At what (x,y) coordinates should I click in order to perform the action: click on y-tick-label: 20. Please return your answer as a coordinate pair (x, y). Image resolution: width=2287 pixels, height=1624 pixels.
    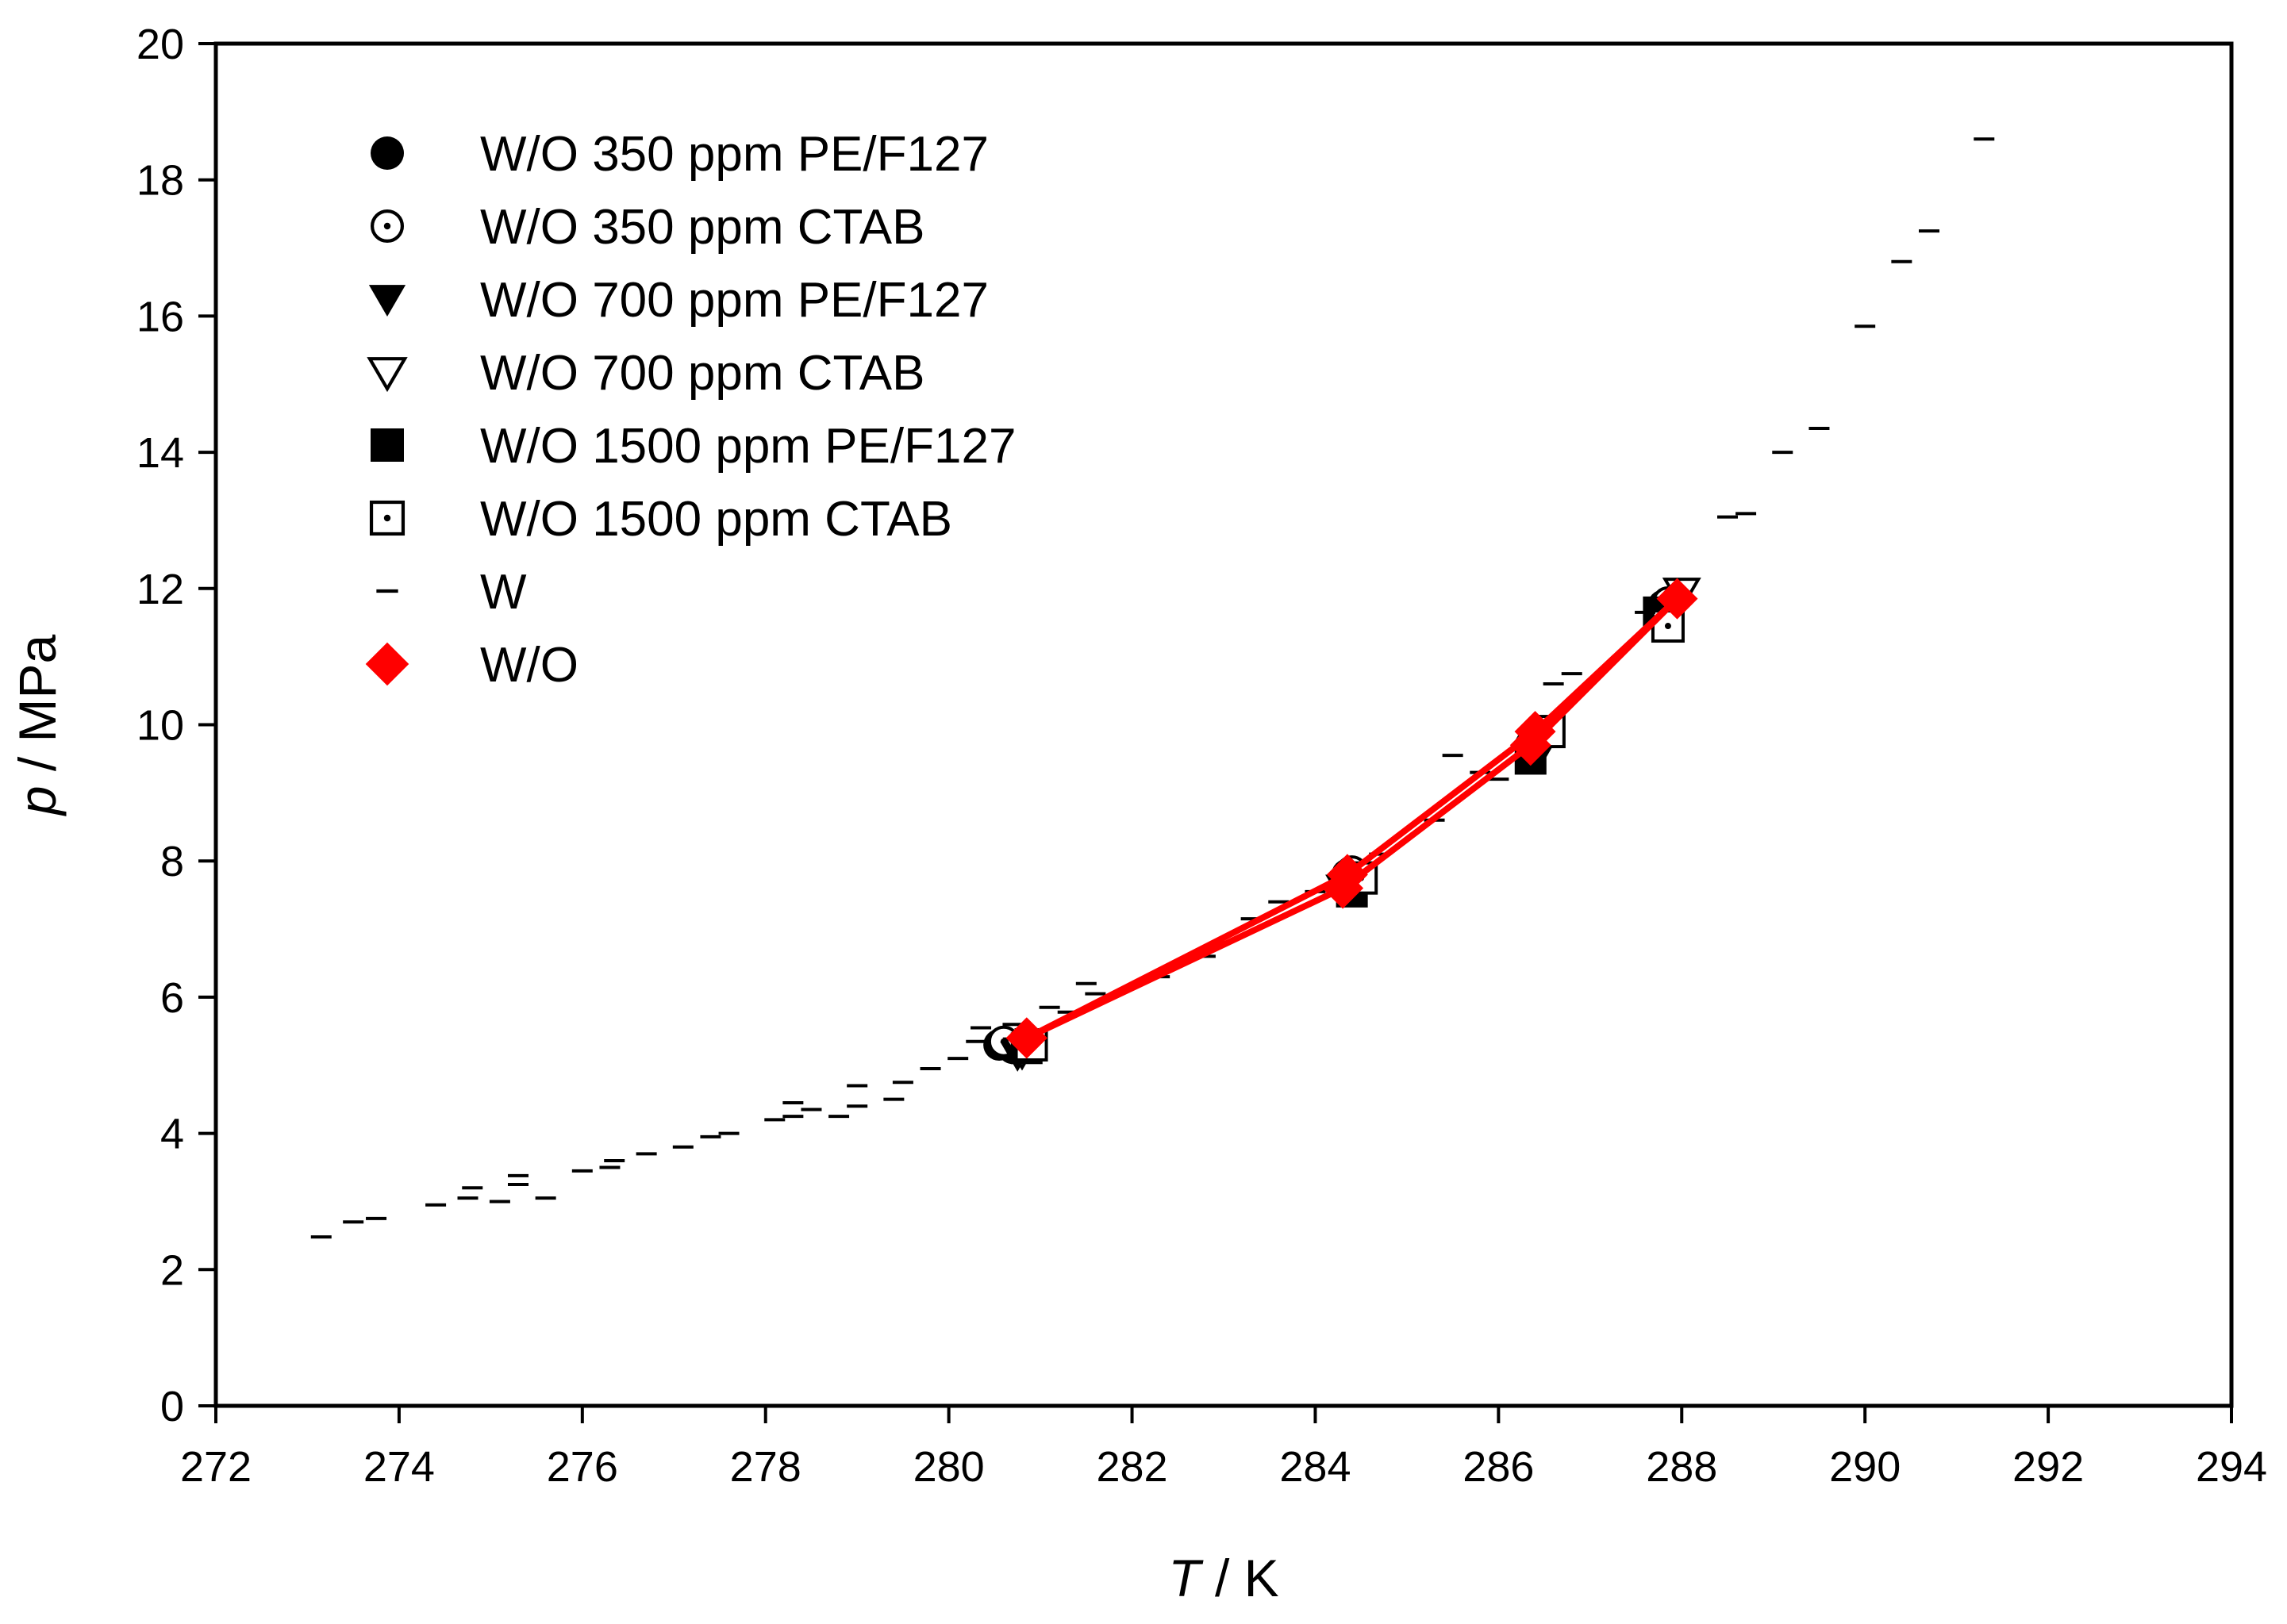
    Looking at the image, I should click on (160, 44).